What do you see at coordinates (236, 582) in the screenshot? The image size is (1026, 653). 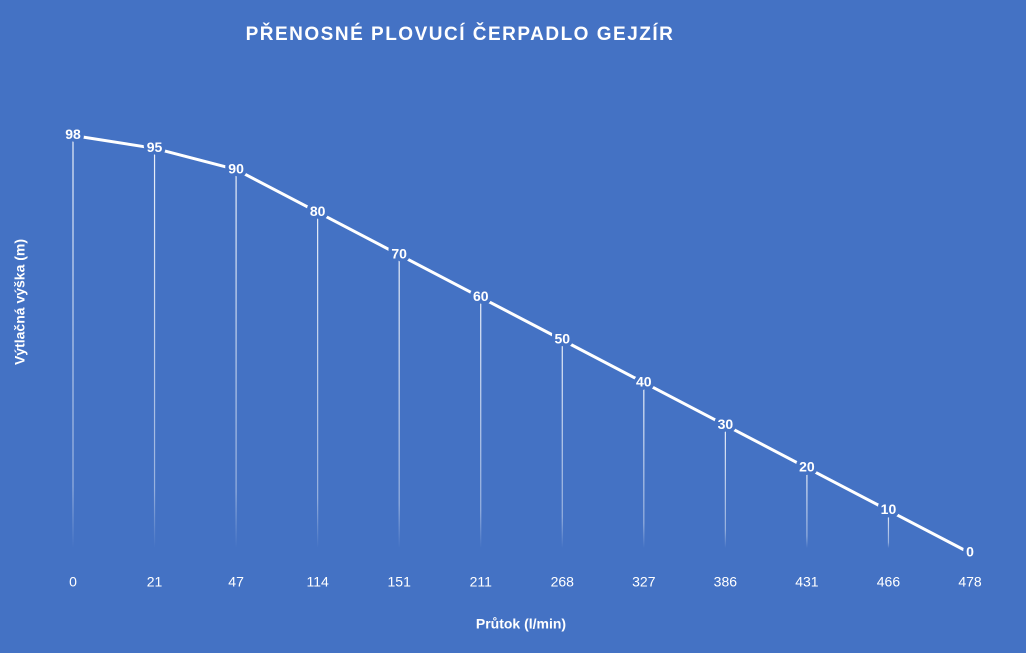 I see `x-tick-label: 47` at bounding box center [236, 582].